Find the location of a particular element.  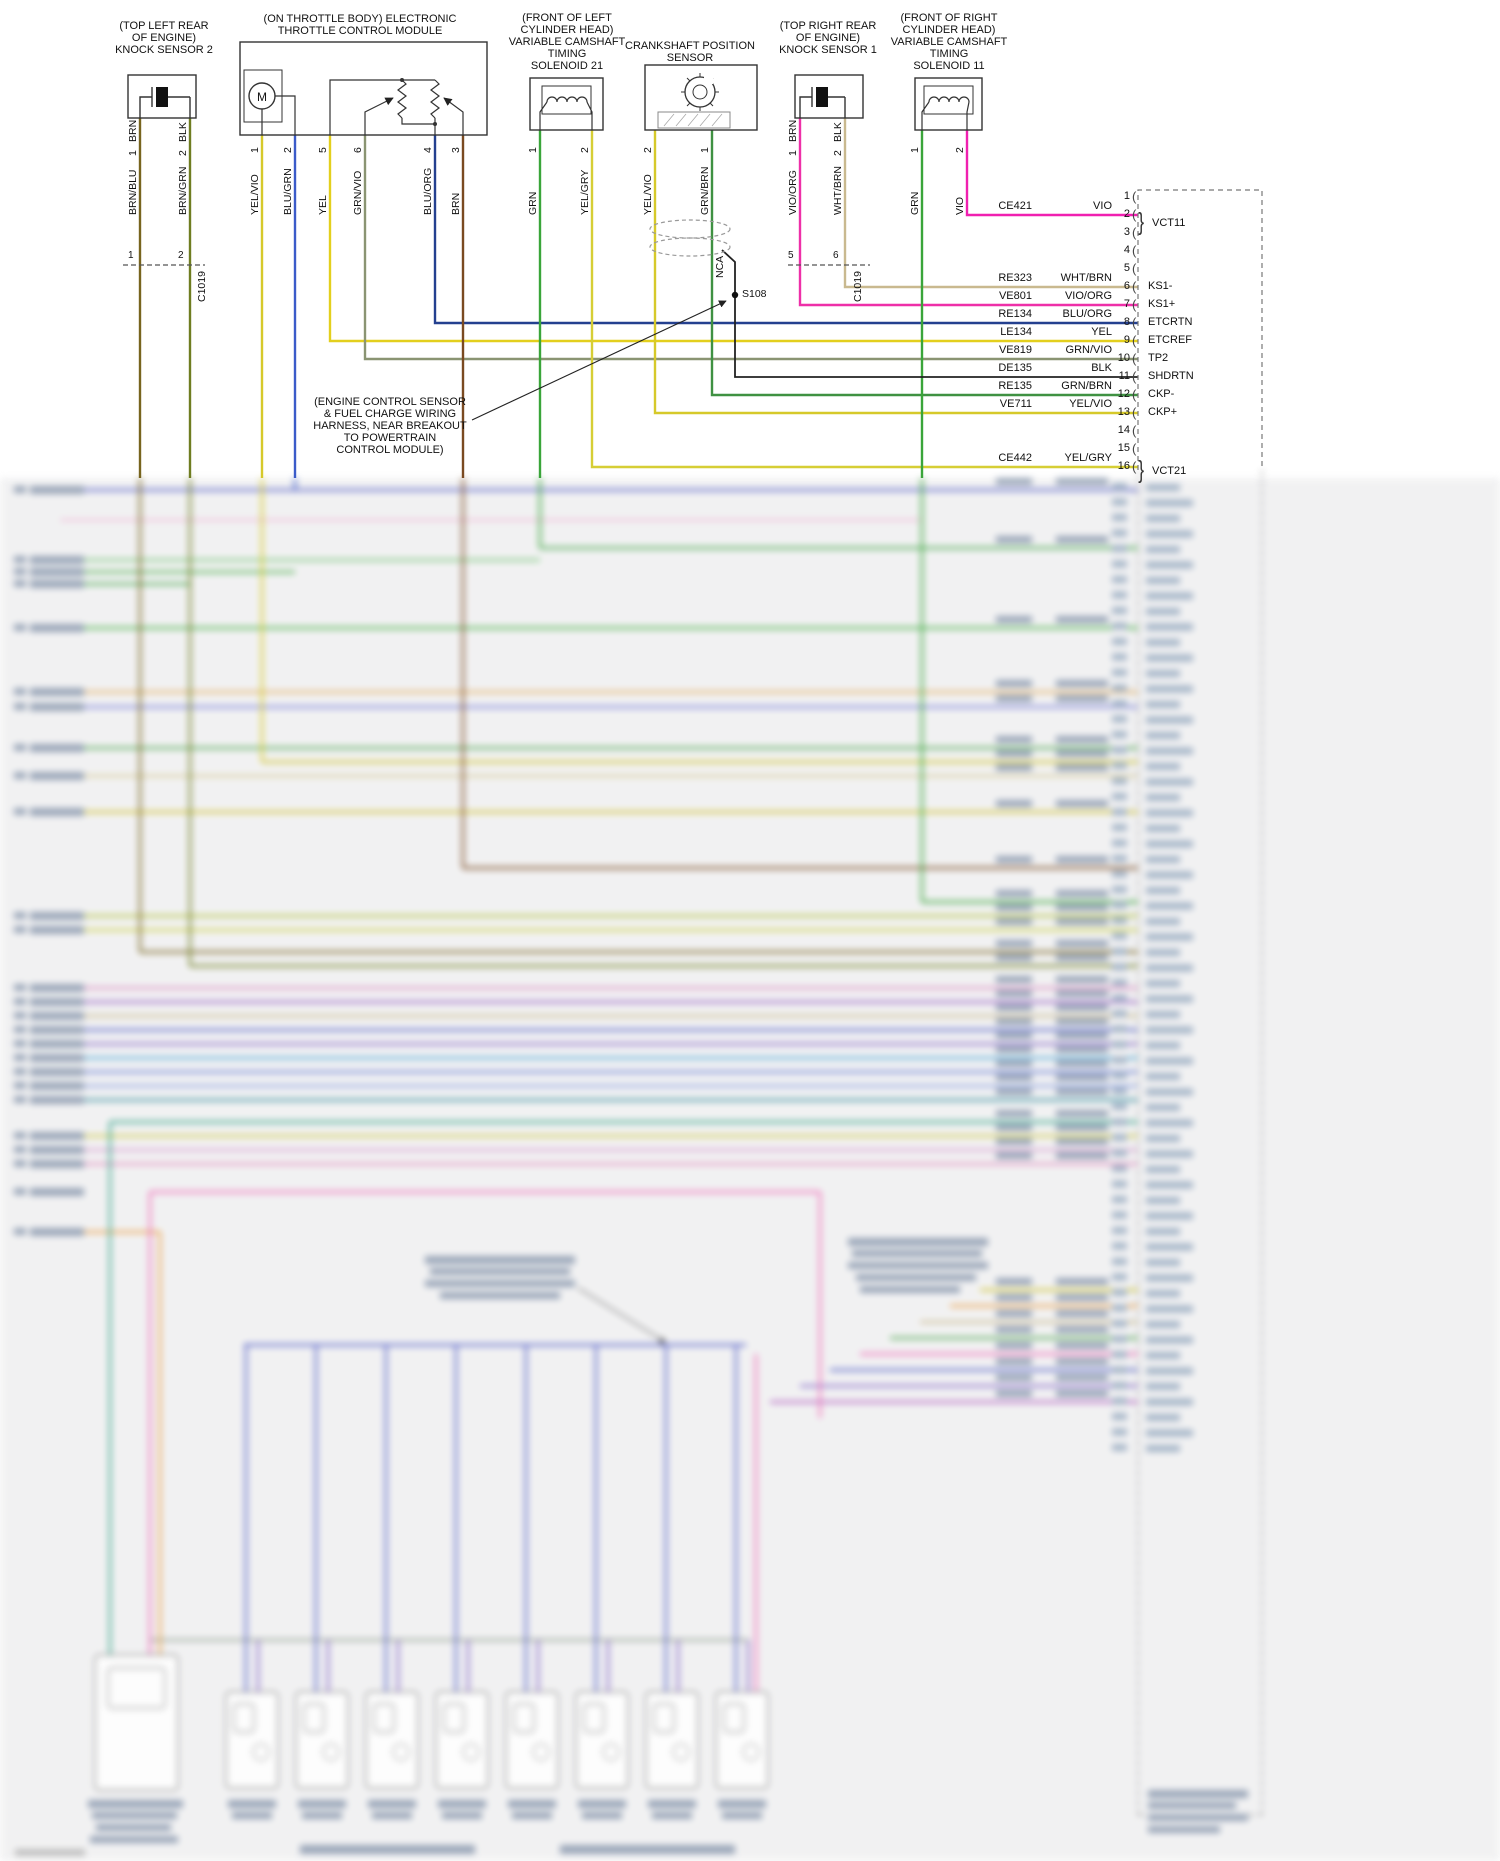

pcm-circuit-id: RE134 is located at coordinates (1015, 314).